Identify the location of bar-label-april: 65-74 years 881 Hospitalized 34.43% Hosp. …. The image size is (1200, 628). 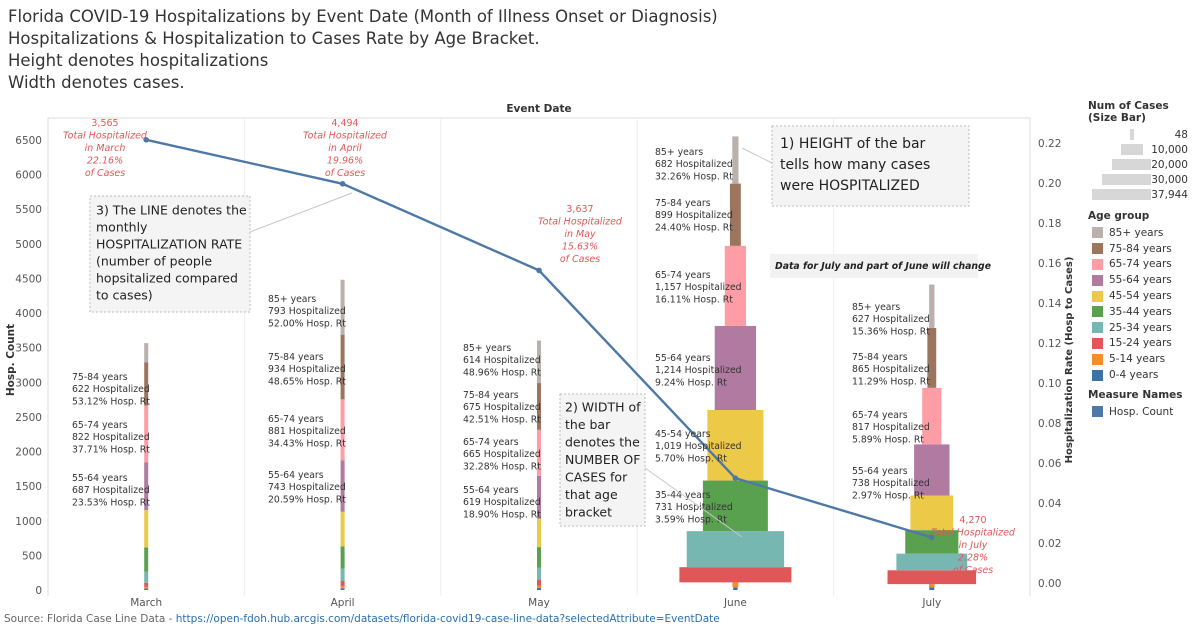
(307, 431).